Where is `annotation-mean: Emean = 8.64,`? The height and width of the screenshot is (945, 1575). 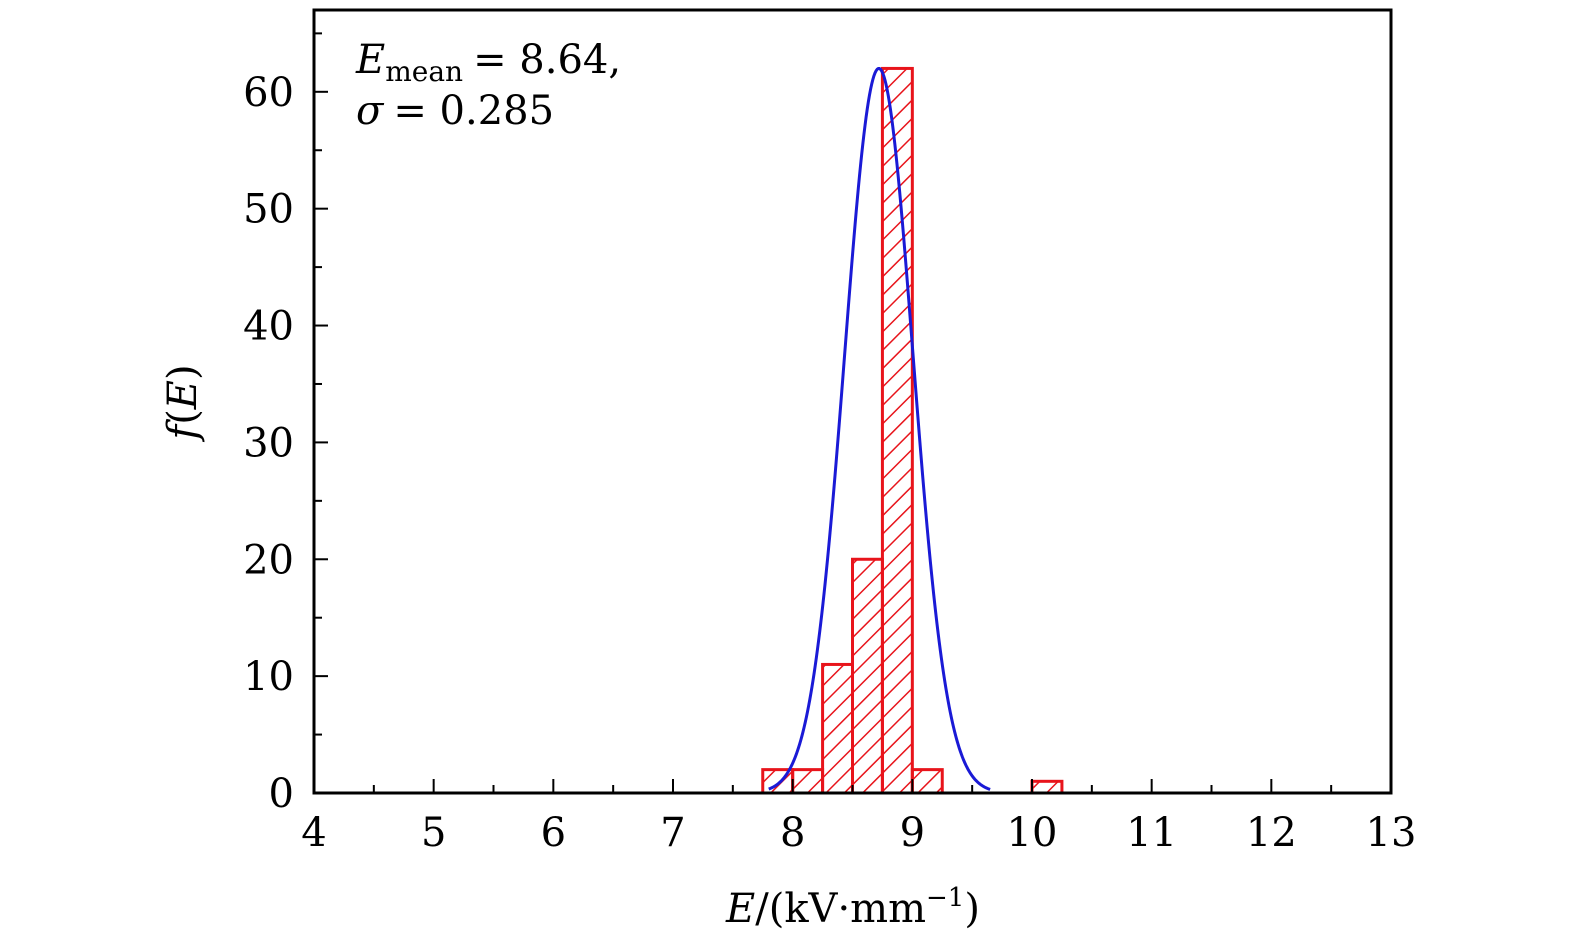 annotation-mean: Emean = 8.64, is located at coordinates (488, 62).